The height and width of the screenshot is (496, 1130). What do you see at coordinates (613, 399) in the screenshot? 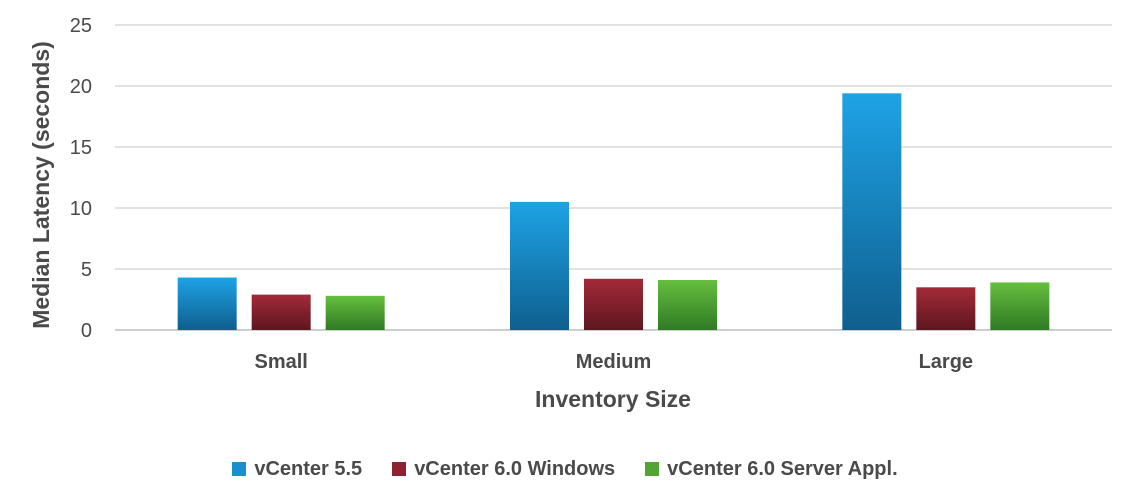
I see `x-axis-title: Inventory Size` at bounding box center [613, 399].